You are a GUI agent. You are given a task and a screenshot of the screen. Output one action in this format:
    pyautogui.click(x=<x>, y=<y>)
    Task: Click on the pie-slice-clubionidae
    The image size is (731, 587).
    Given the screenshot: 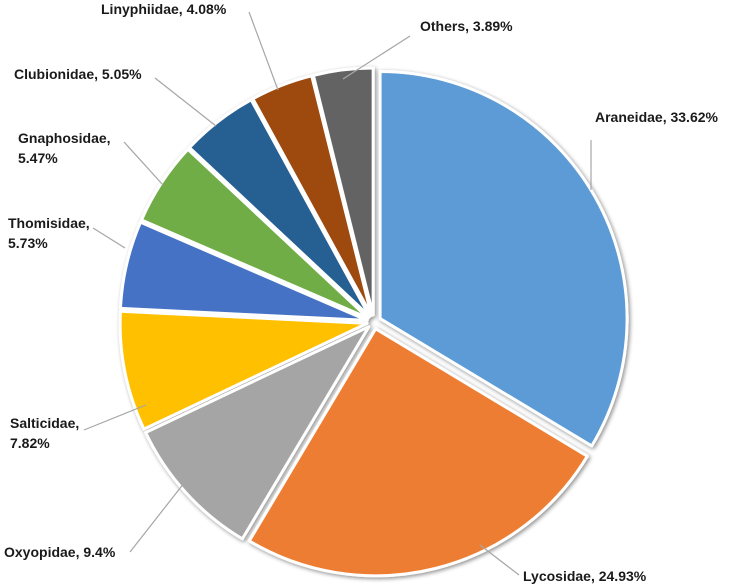 What is the action you would take?
    pyautogui.click(x=279, y=208)
    